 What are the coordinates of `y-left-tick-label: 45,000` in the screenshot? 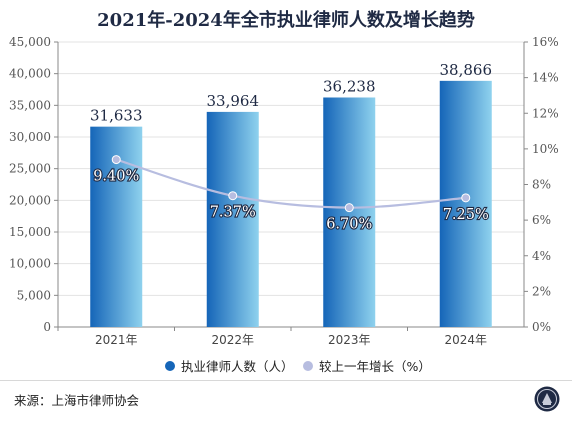 It's located at (30, 42).